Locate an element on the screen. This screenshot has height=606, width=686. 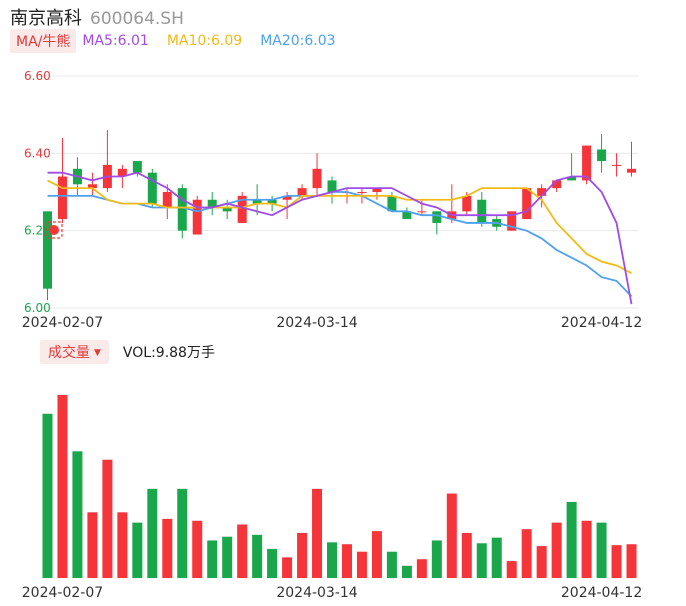
caret-down-icon: ▼ is located at coordinates (97, 353).